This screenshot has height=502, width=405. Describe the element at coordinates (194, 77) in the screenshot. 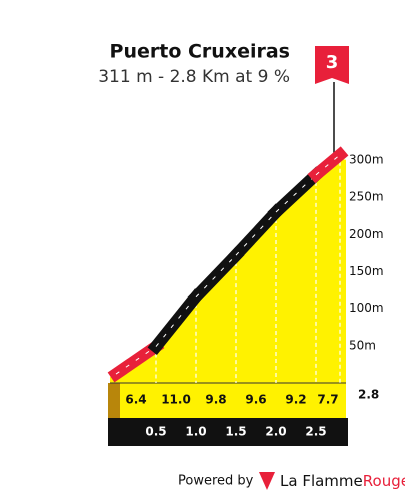

I see `chart-subtitle: 311 m - 2.8 Km at 9 %` at that location.